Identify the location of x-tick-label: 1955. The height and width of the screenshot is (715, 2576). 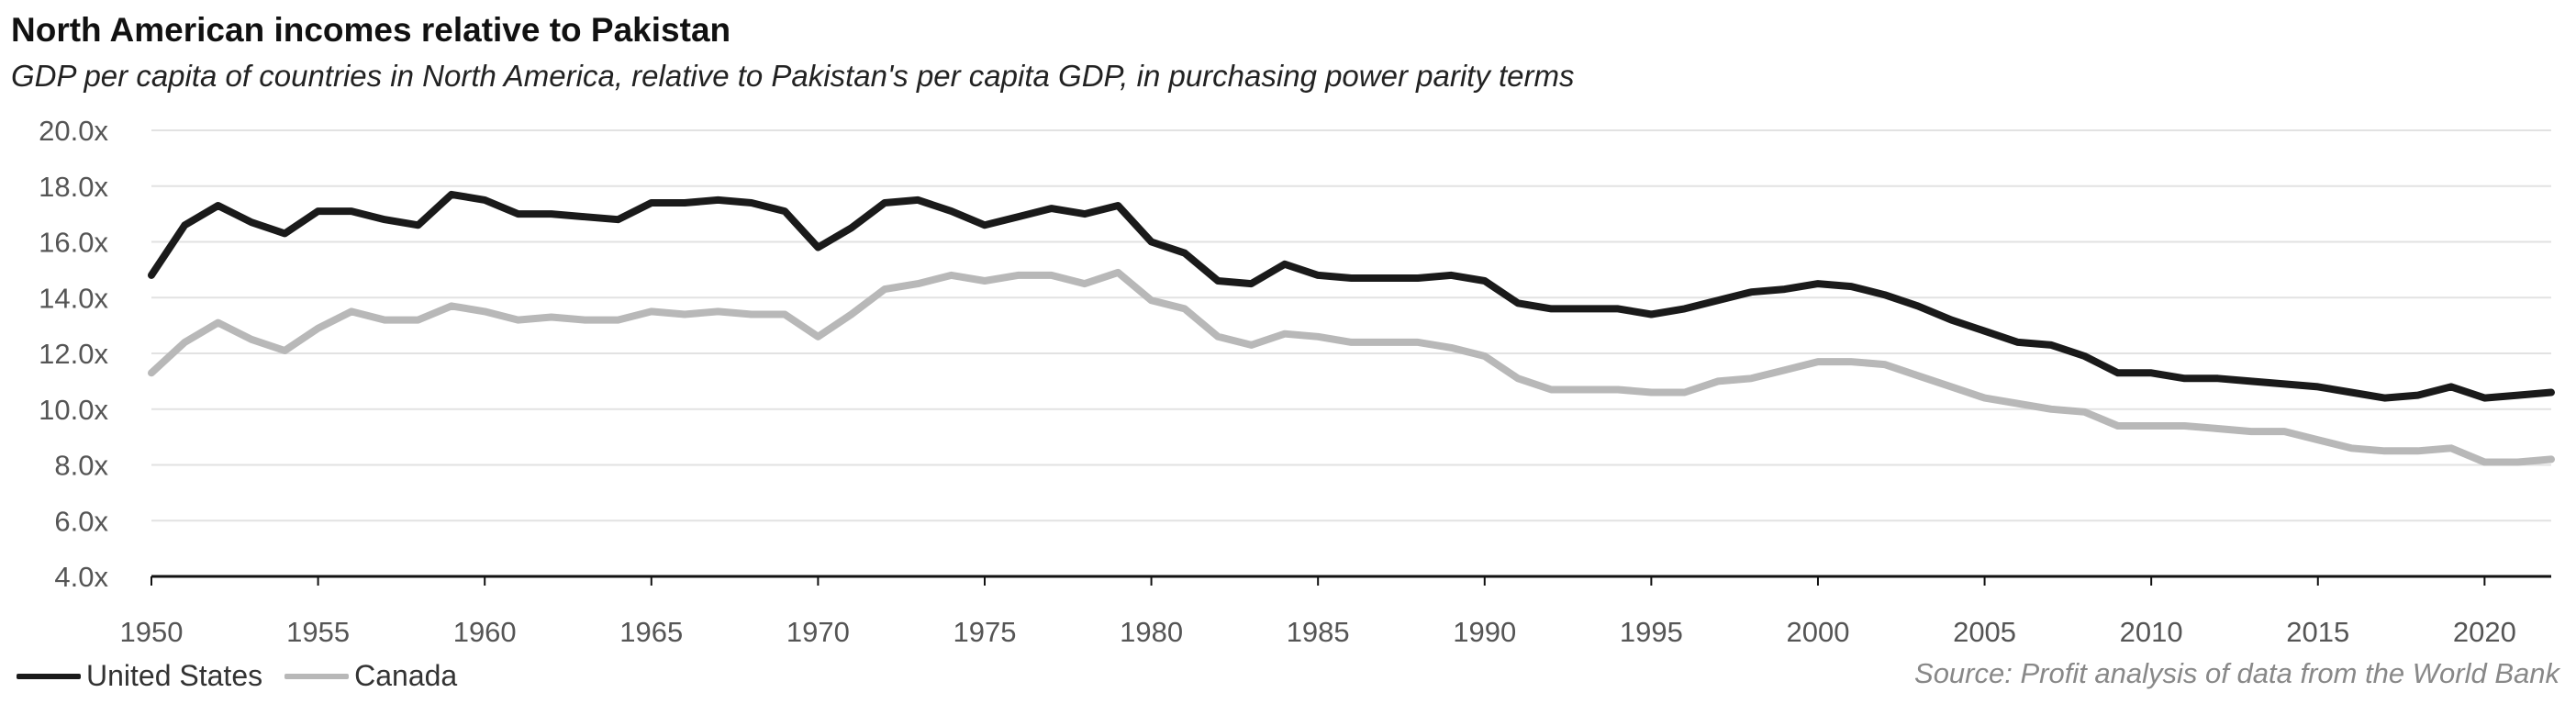
(318, 632).